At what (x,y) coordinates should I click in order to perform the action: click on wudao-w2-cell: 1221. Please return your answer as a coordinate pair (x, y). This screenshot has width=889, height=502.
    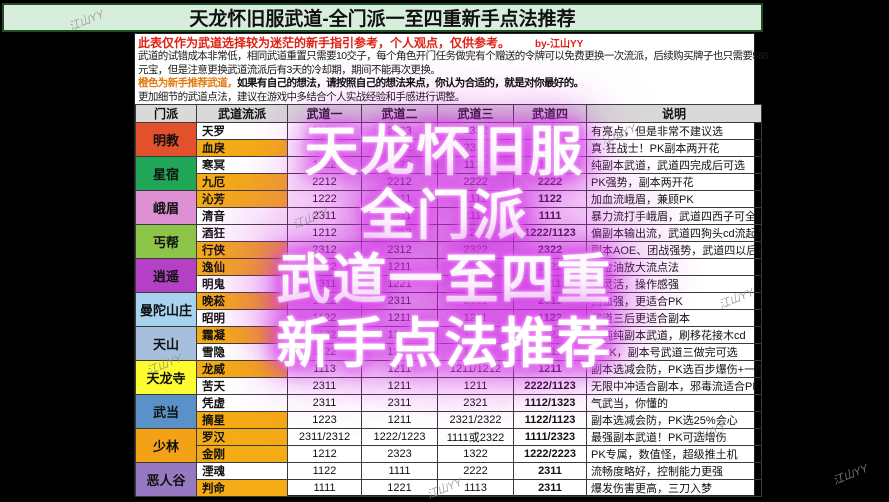
    Looking at the image, I should click on (399, 488).